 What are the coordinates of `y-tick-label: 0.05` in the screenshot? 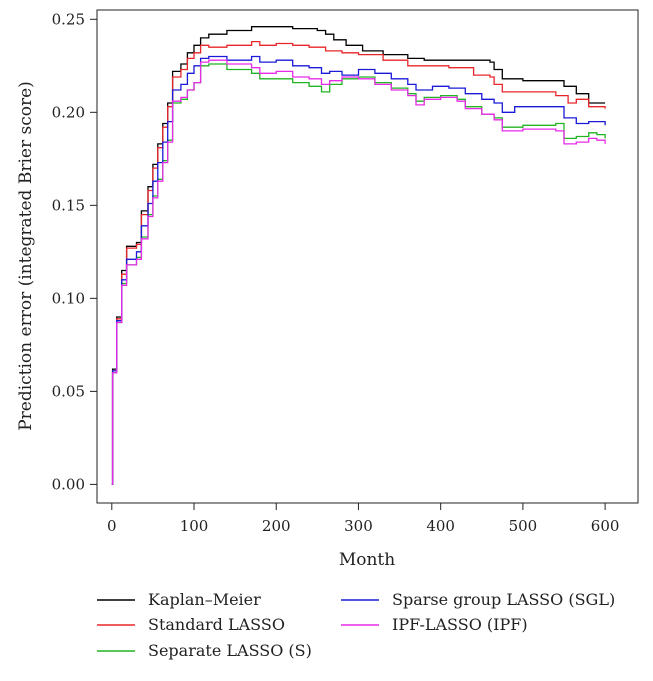 It's located at (68, 391).